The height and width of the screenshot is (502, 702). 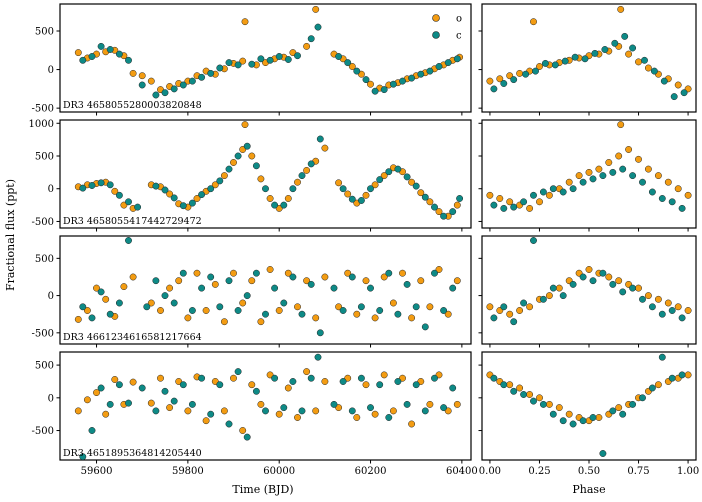 I want to click on points-time, so click(x=269, y=52).